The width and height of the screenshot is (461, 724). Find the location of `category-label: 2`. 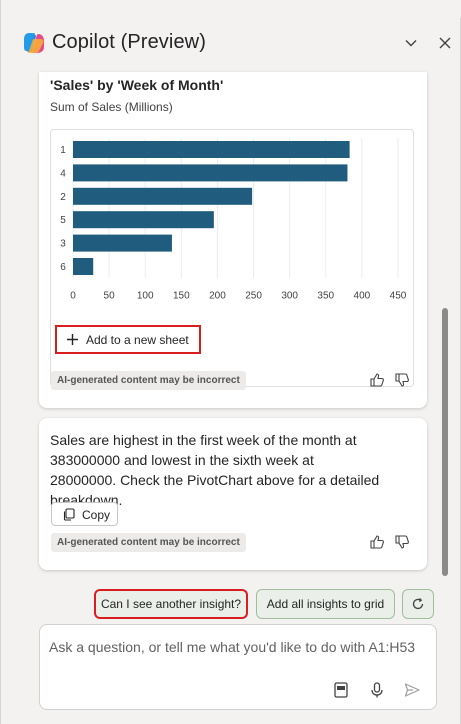

category-label: 2 is located at coordinates (63, 197).